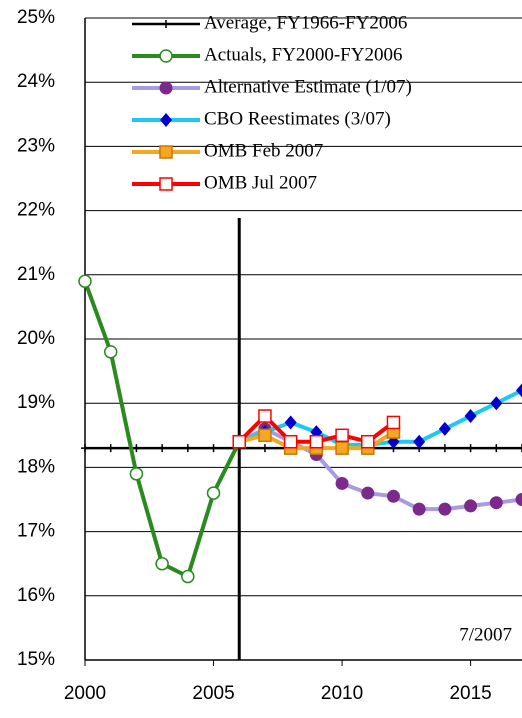 The width and height of the screenshot is (522, 718). Describe the element at coordinates (213, 693) in the screenshot. I see `x-tick-label: 2005` at that location.